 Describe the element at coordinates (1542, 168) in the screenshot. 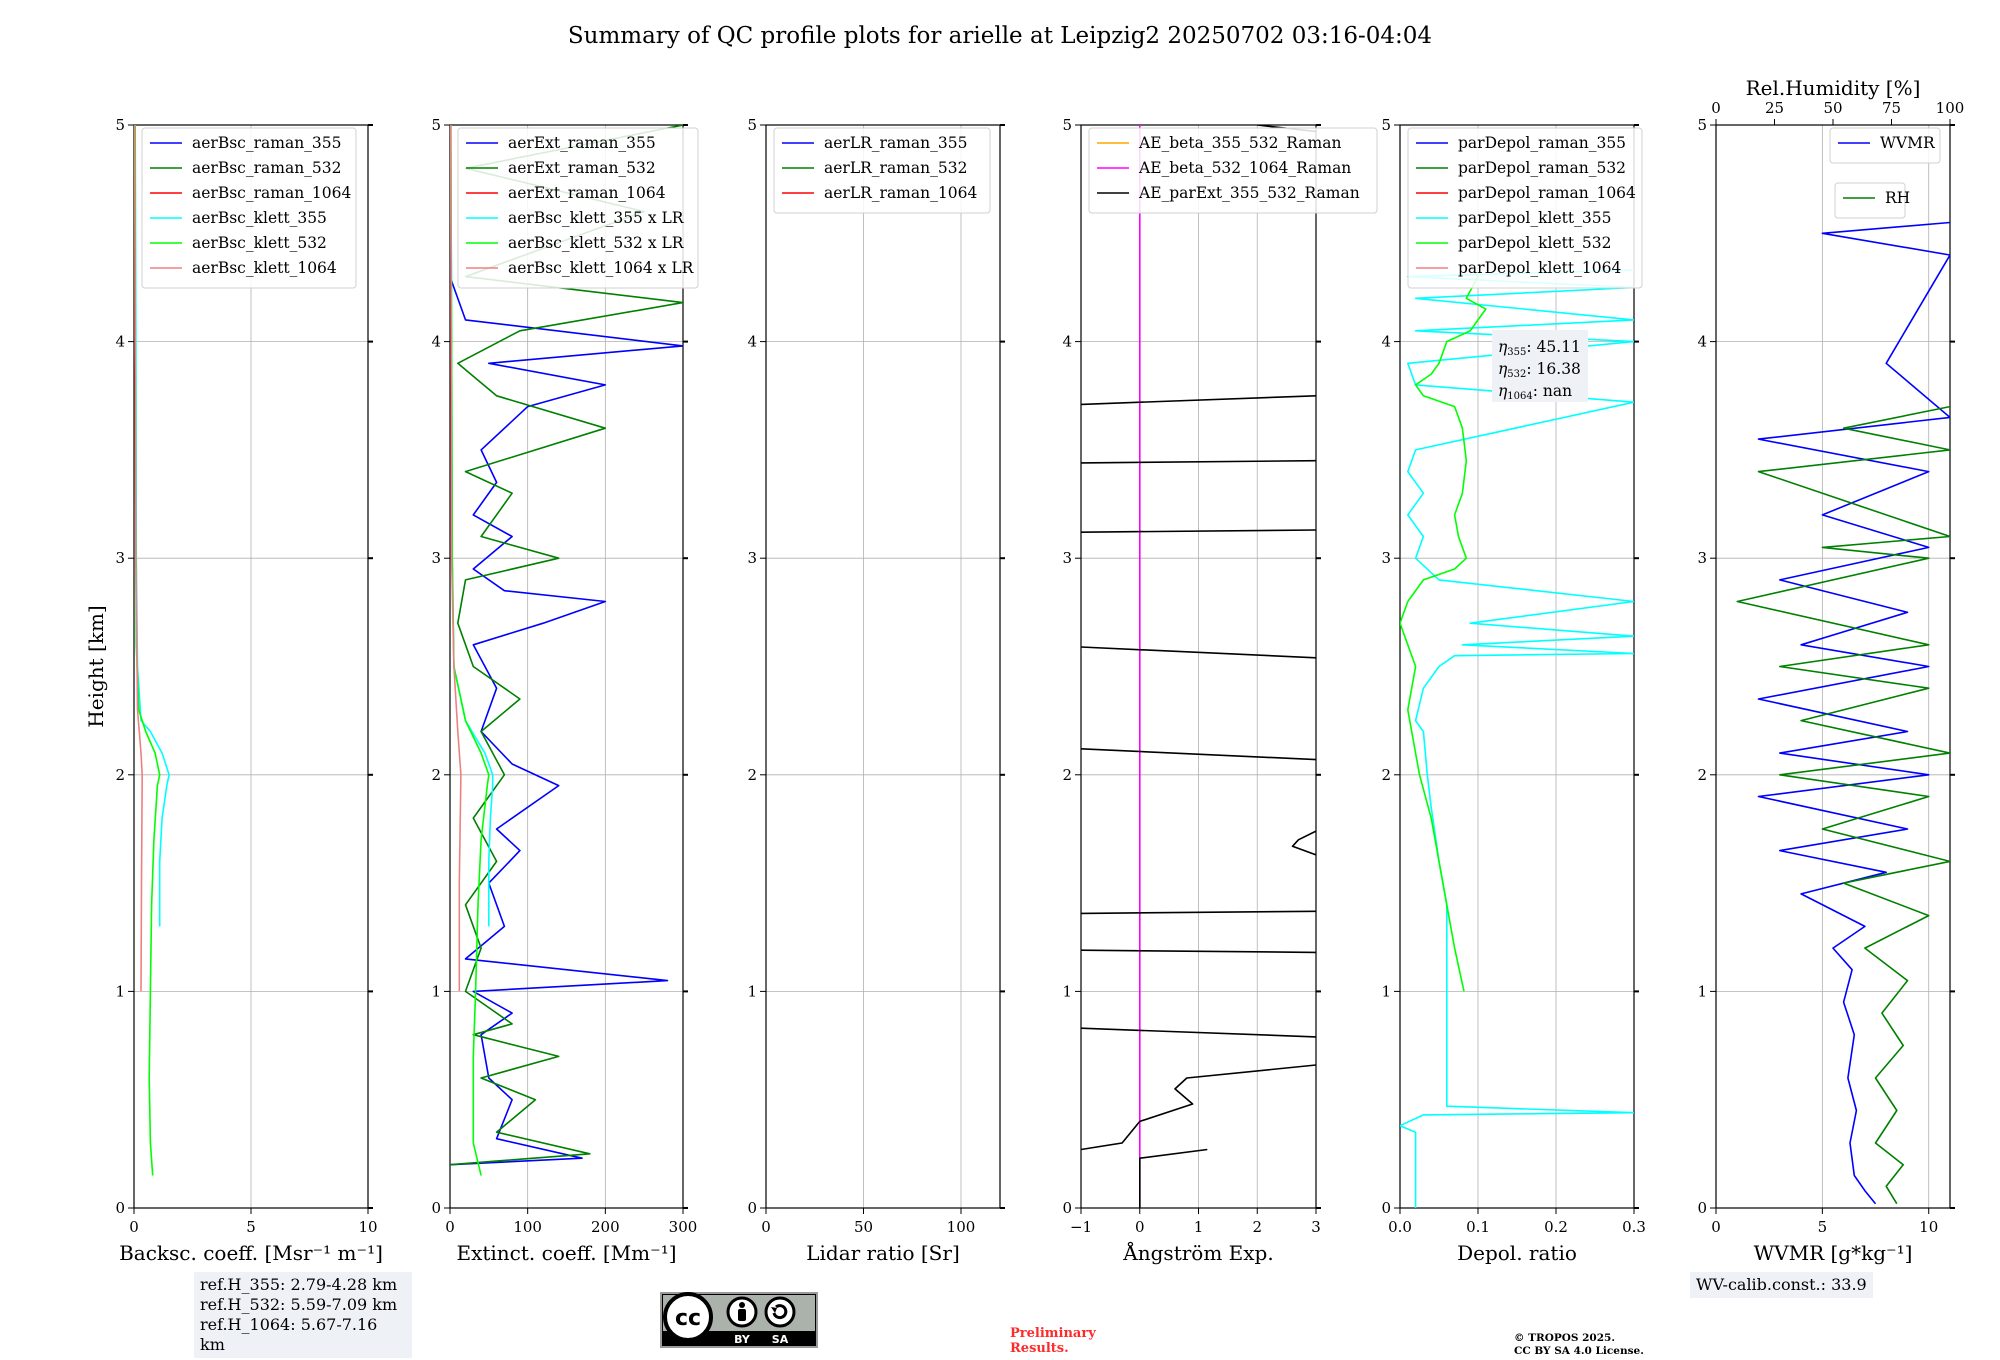

I see `legend-label: parDepol_raman_532` at that location.